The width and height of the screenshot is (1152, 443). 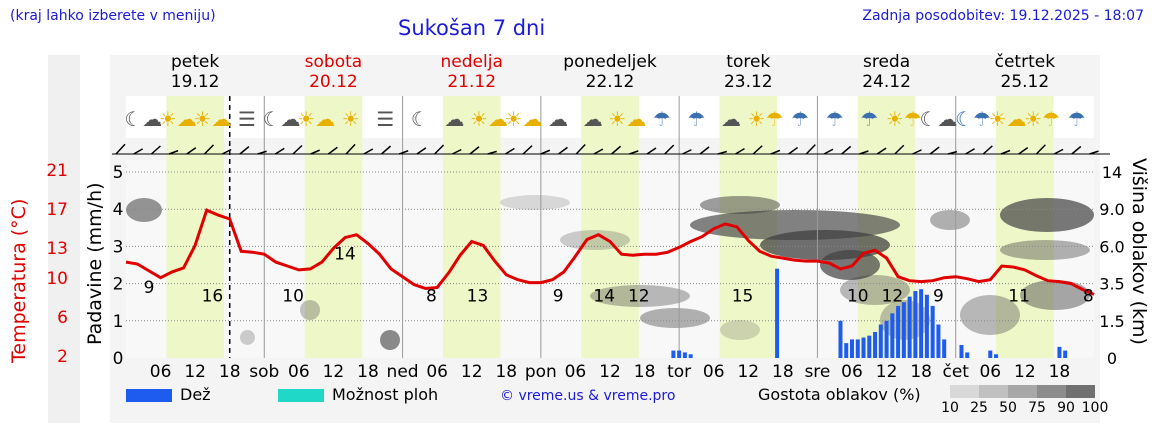 What do you see at coordinates (472, 82) in the screenshot?
I see `day-date: 21.12` at bounding box center [472, 82].